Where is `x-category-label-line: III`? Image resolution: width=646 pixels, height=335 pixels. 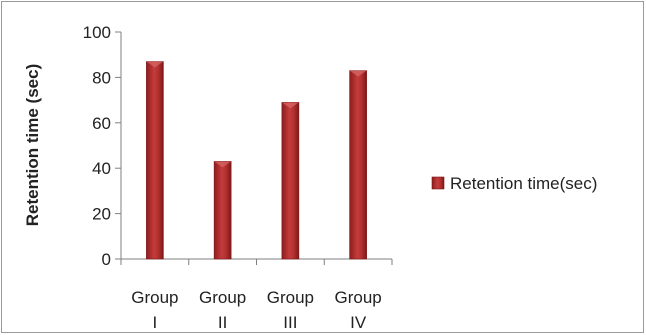 x-category-label-line: III is located at coordinates (290, 322).